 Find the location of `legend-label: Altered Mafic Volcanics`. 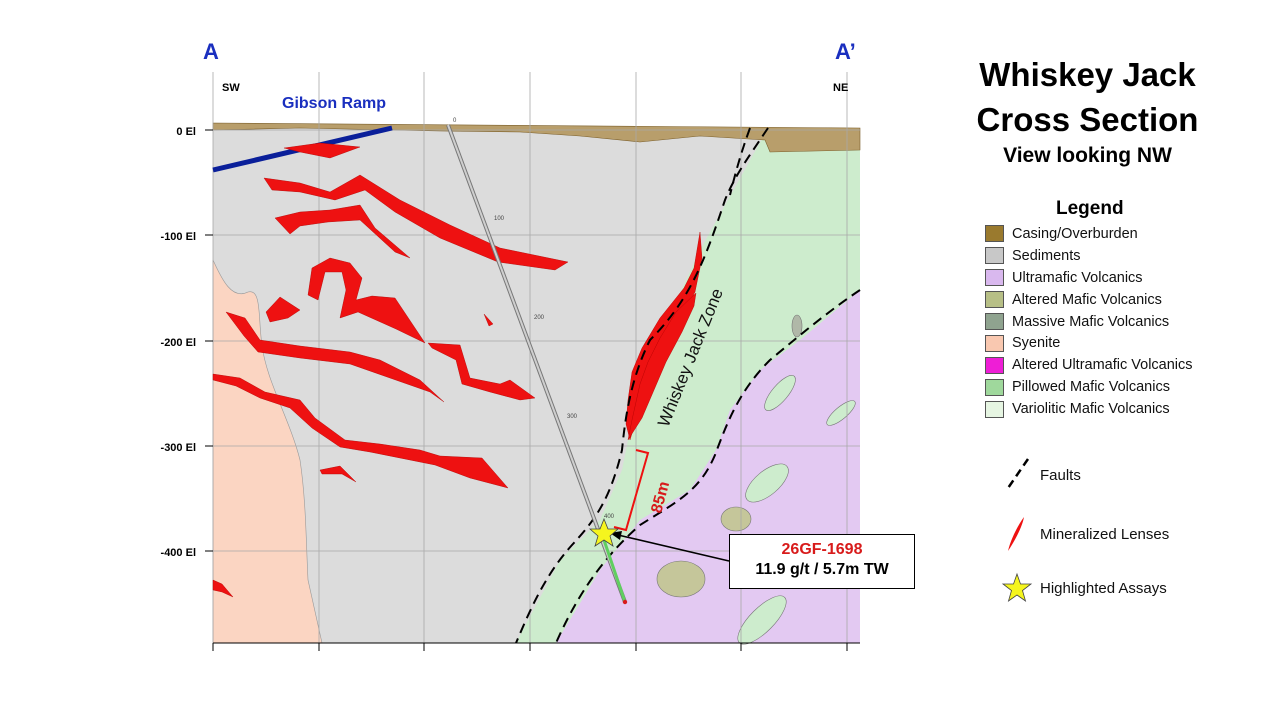

legend-label: Altered Mafic Volcanics is located at coordinates (1087, 299).